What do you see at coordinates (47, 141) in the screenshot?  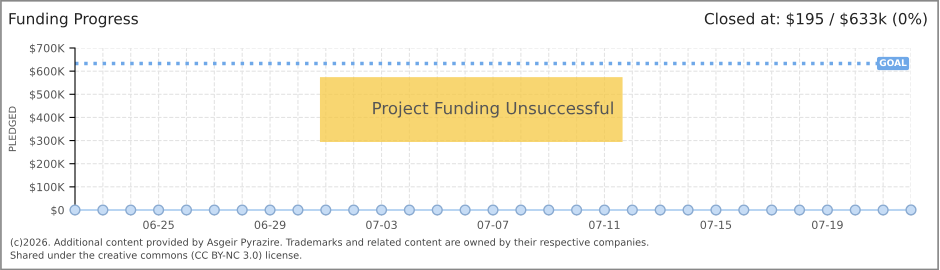 I see `y-tick-label: $300K` at bounding box center [47, 141].